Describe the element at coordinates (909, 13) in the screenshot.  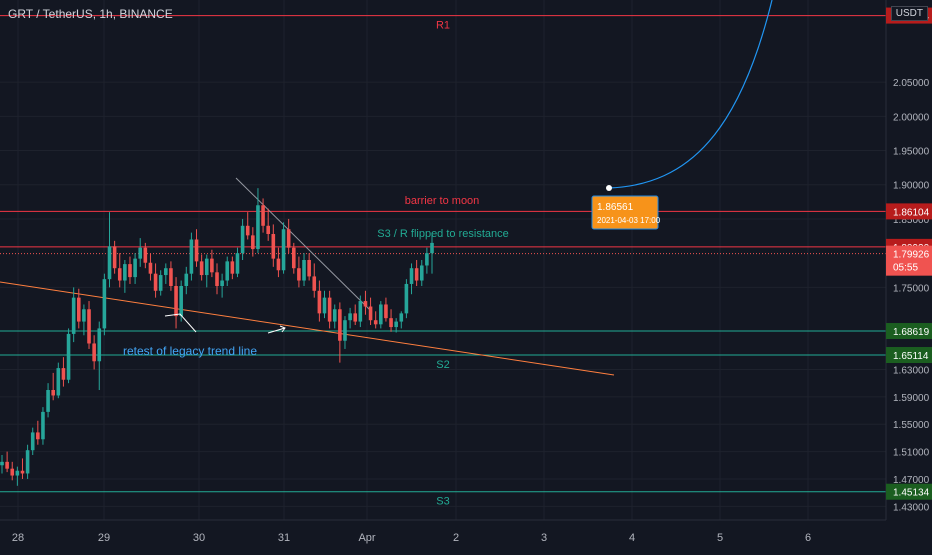
I see `currency-badge: USDT` at that location.